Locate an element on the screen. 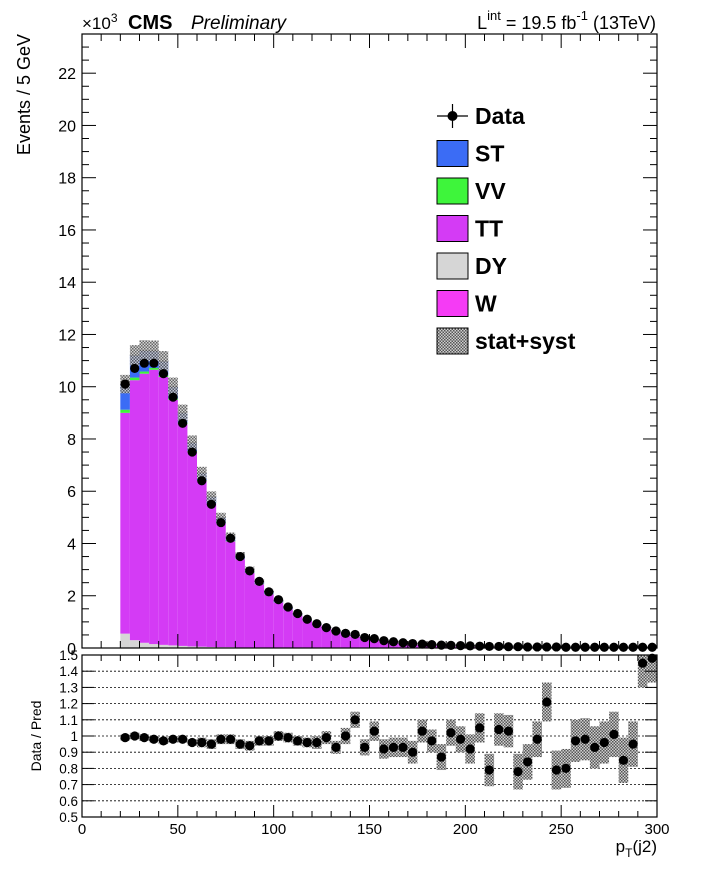  preliminary-label: Preliminary is located at coordinates (239, 23).